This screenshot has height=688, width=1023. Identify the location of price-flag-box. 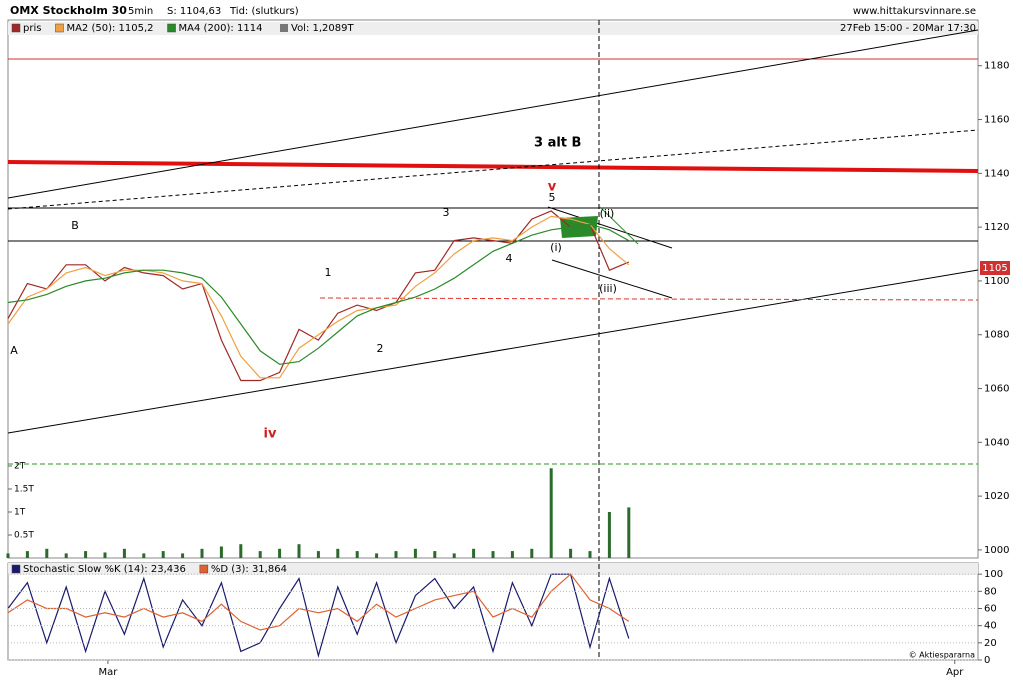
(995, 268).